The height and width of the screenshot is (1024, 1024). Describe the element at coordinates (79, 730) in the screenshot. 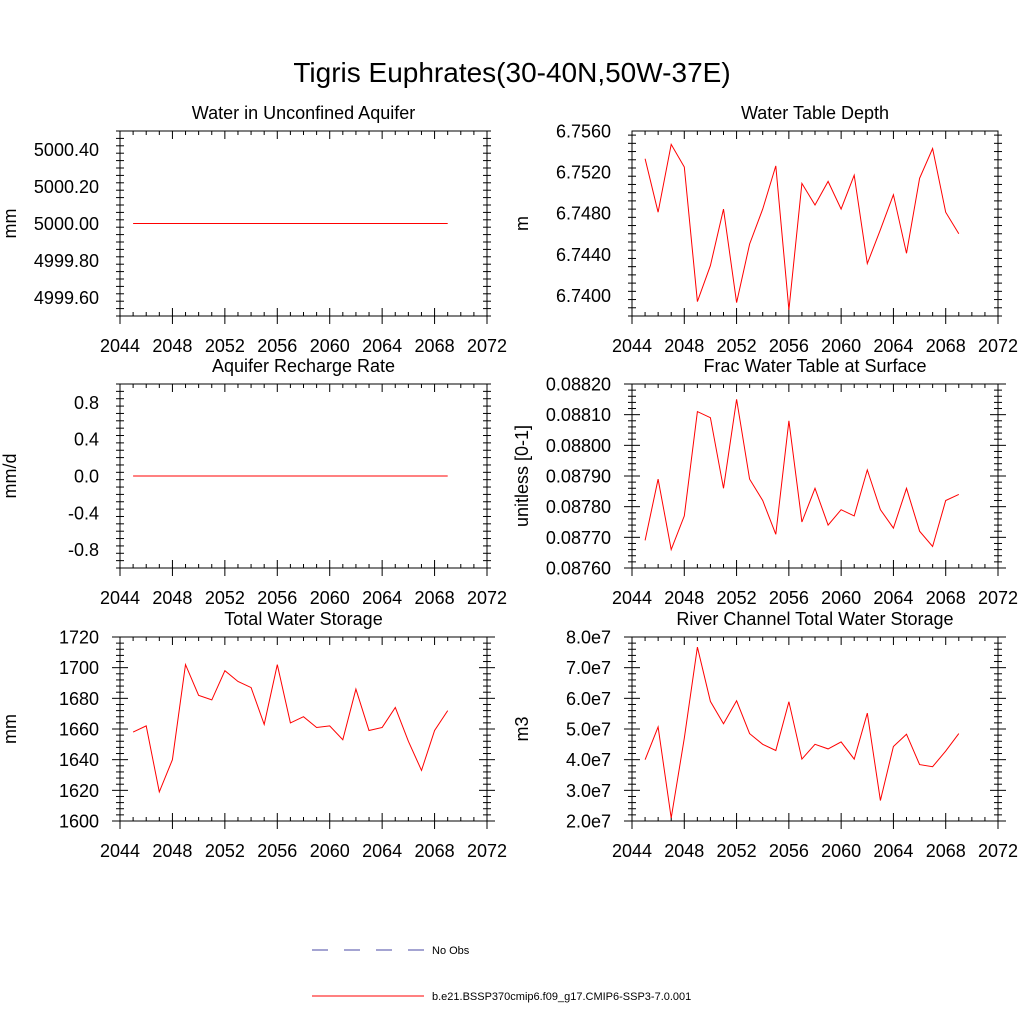

I see `y-tick-label: 1660` at that location.